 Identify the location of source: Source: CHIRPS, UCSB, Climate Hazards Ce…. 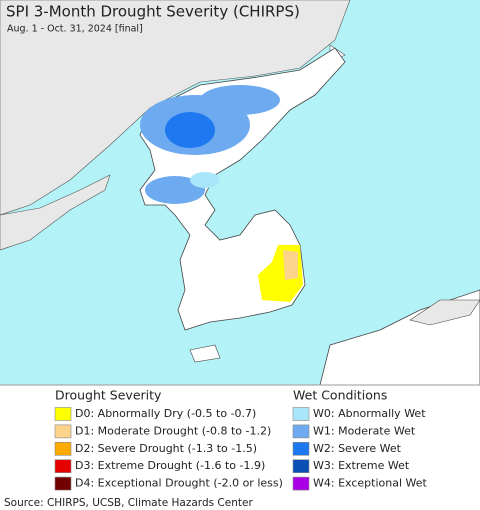
(128, 503).